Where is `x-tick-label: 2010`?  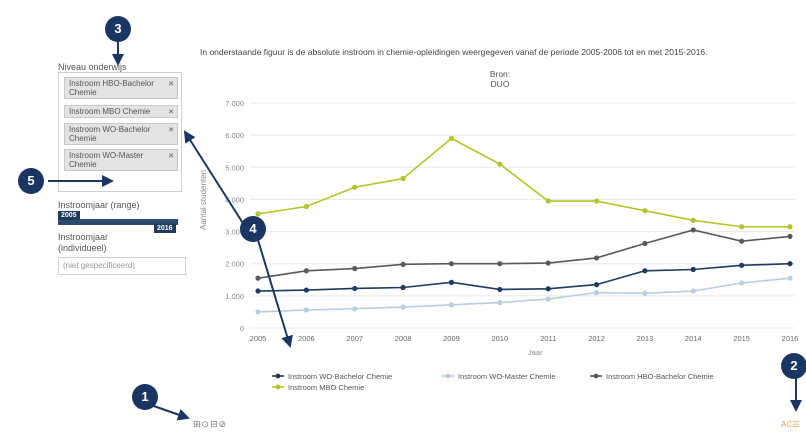
x-tick-label: 2010 is located at coordinates (499, 338).